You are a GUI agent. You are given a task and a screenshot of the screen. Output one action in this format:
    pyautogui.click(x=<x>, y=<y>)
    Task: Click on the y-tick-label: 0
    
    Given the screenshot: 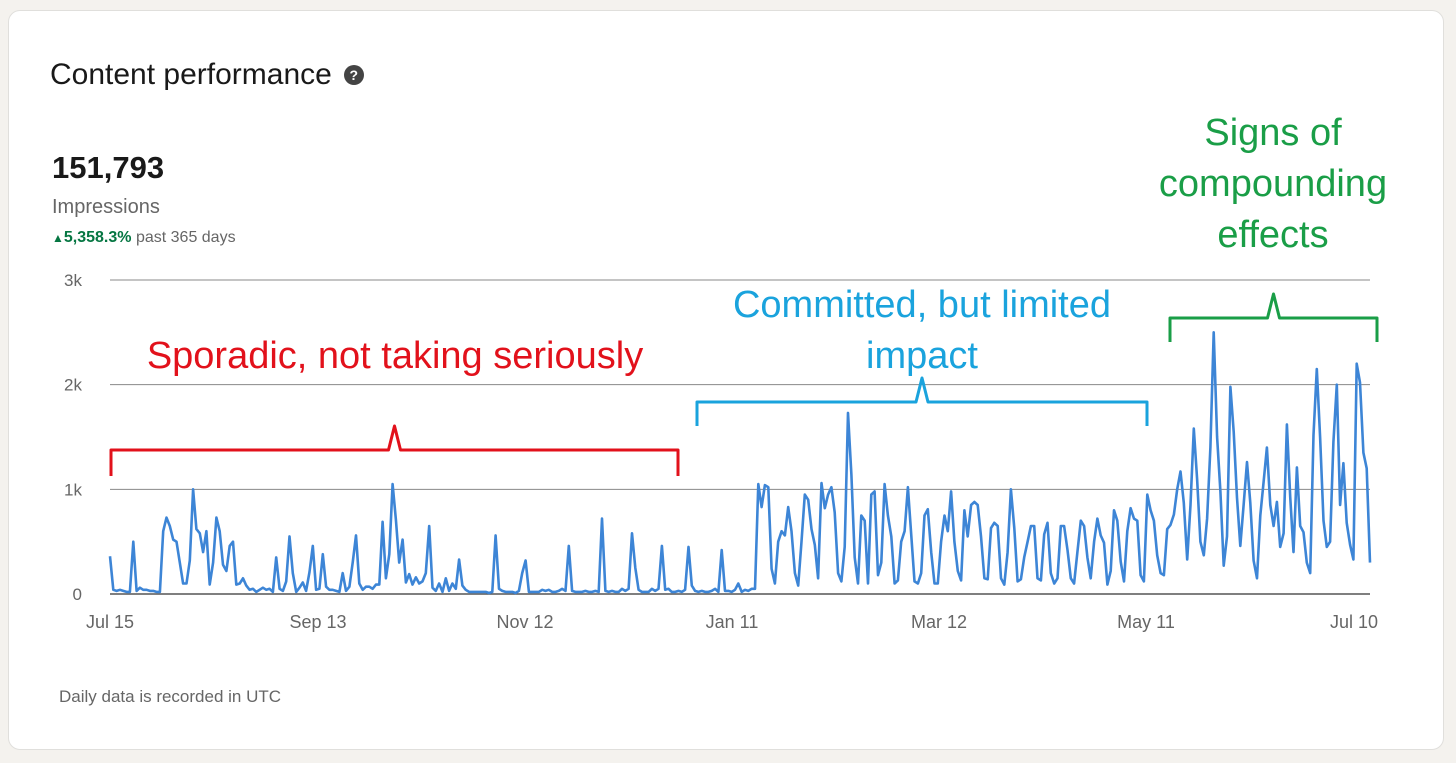 What is the action you would take?
    pyautogui.click(x=77, y=594)
    